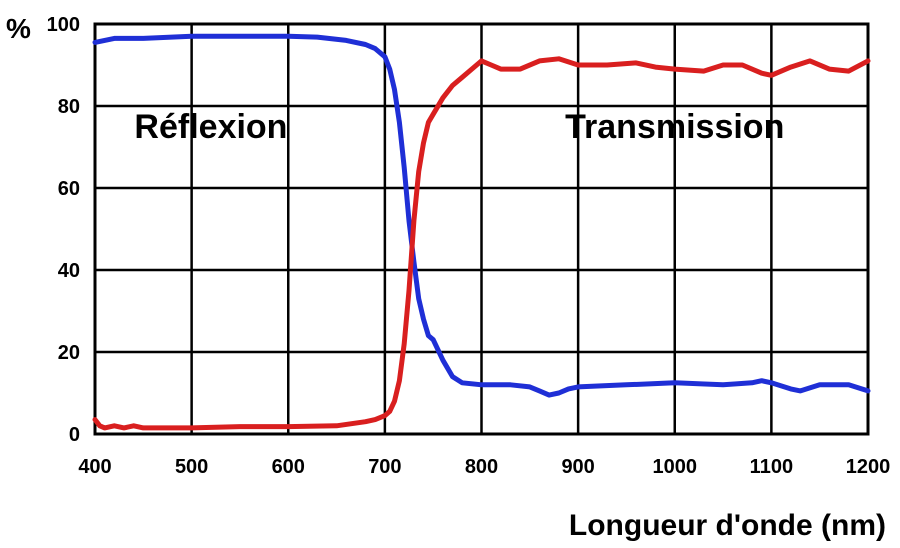  I want to click on x-tick-label-1200: 1200, so click(868, 467).